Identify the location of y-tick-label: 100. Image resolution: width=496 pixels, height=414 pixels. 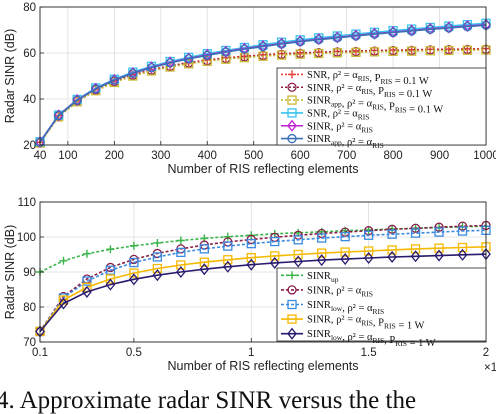
(26, 238).